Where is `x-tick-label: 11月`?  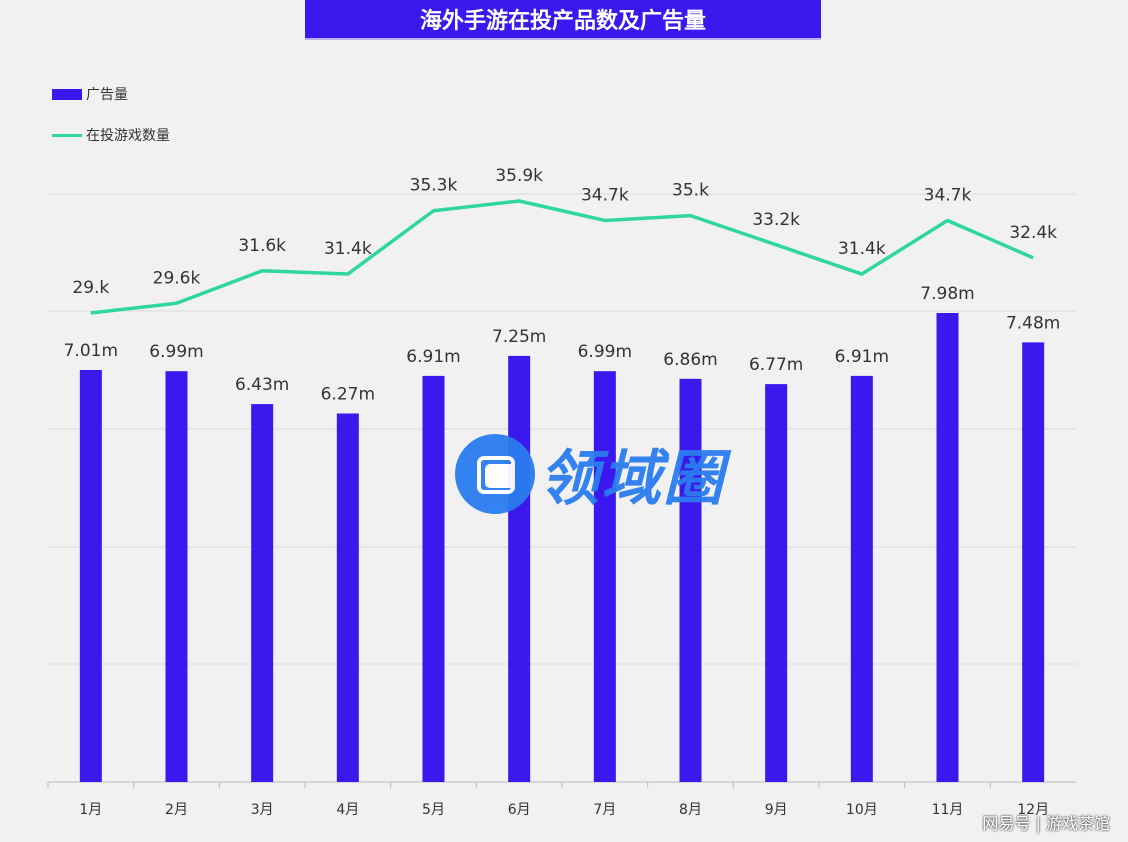 x-tick-label: 11月 is located at coordinates (948, 810).